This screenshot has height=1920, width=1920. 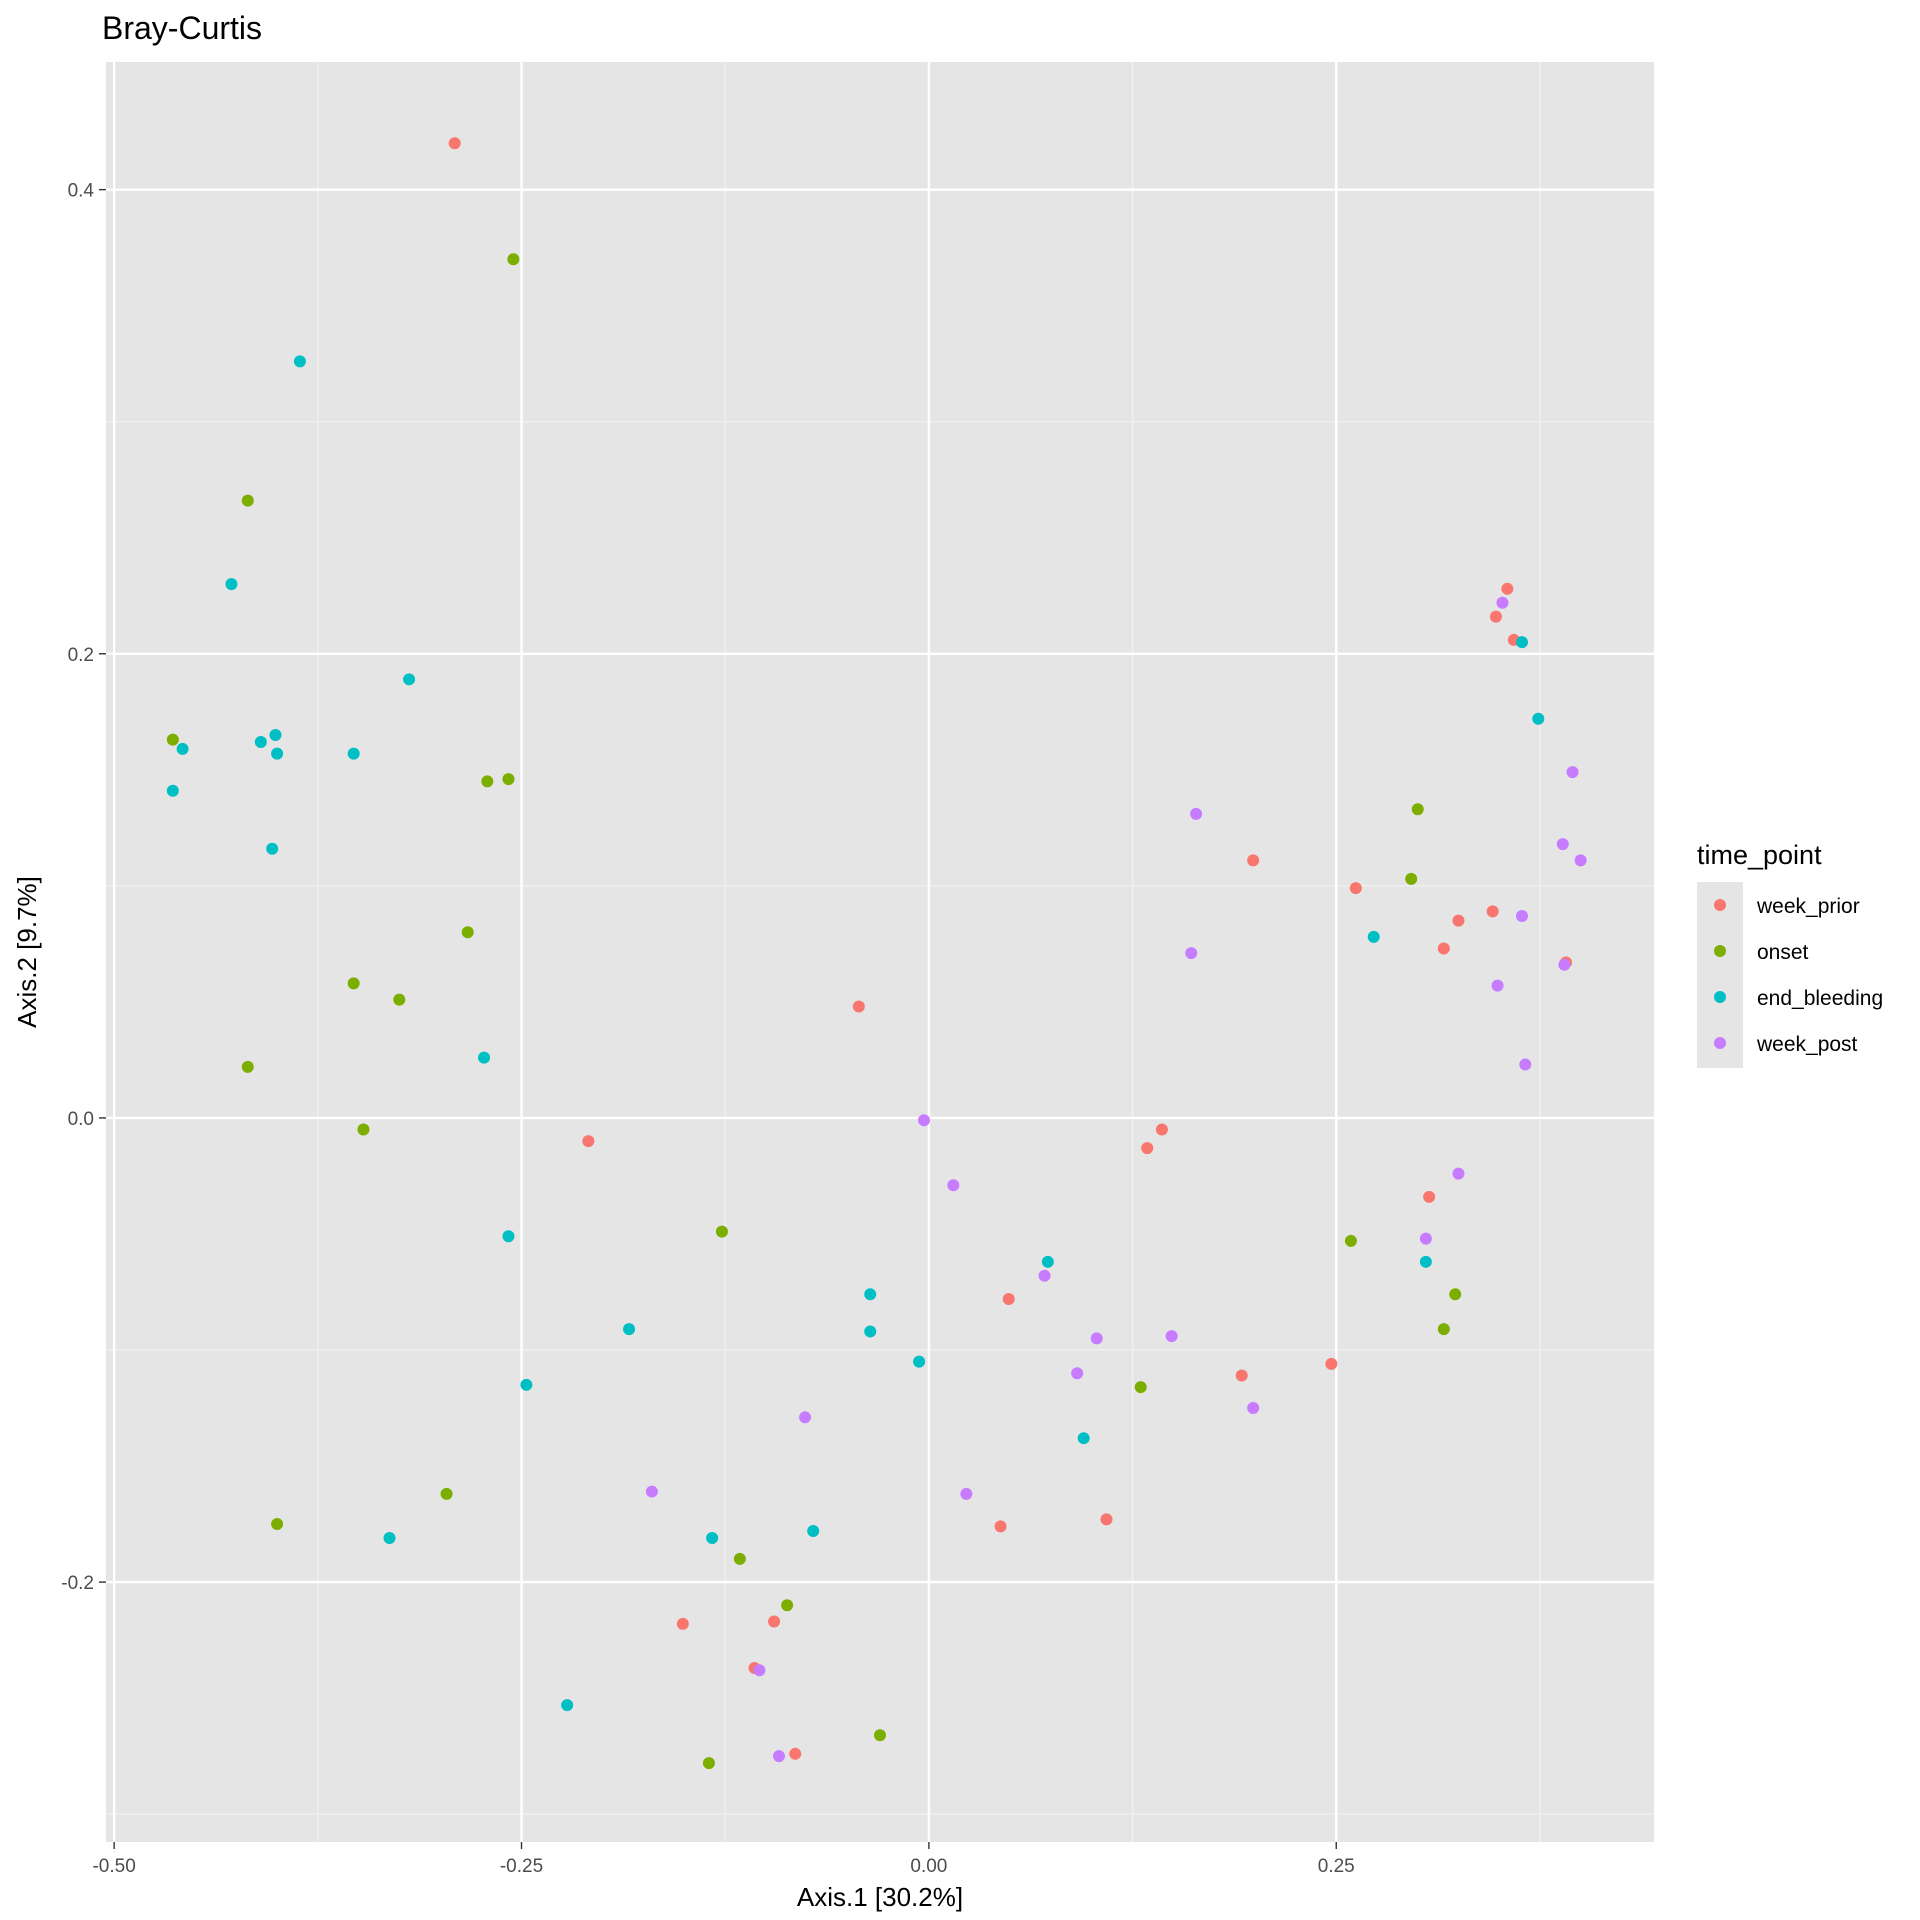 I want to click on x-tick-label: 0.25, so click(x=1336, y=1866).